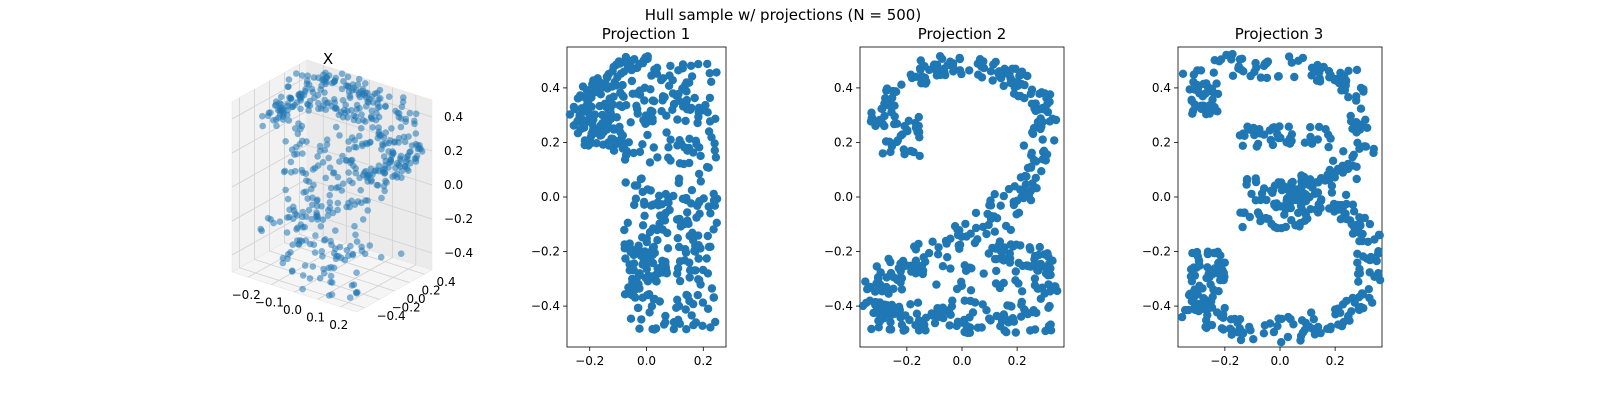  I want to click on projection-1-ticks: −0.2 0.0 0.2 −0.4 −0.2 0.0 0.2 0.4, so click(622, 224).